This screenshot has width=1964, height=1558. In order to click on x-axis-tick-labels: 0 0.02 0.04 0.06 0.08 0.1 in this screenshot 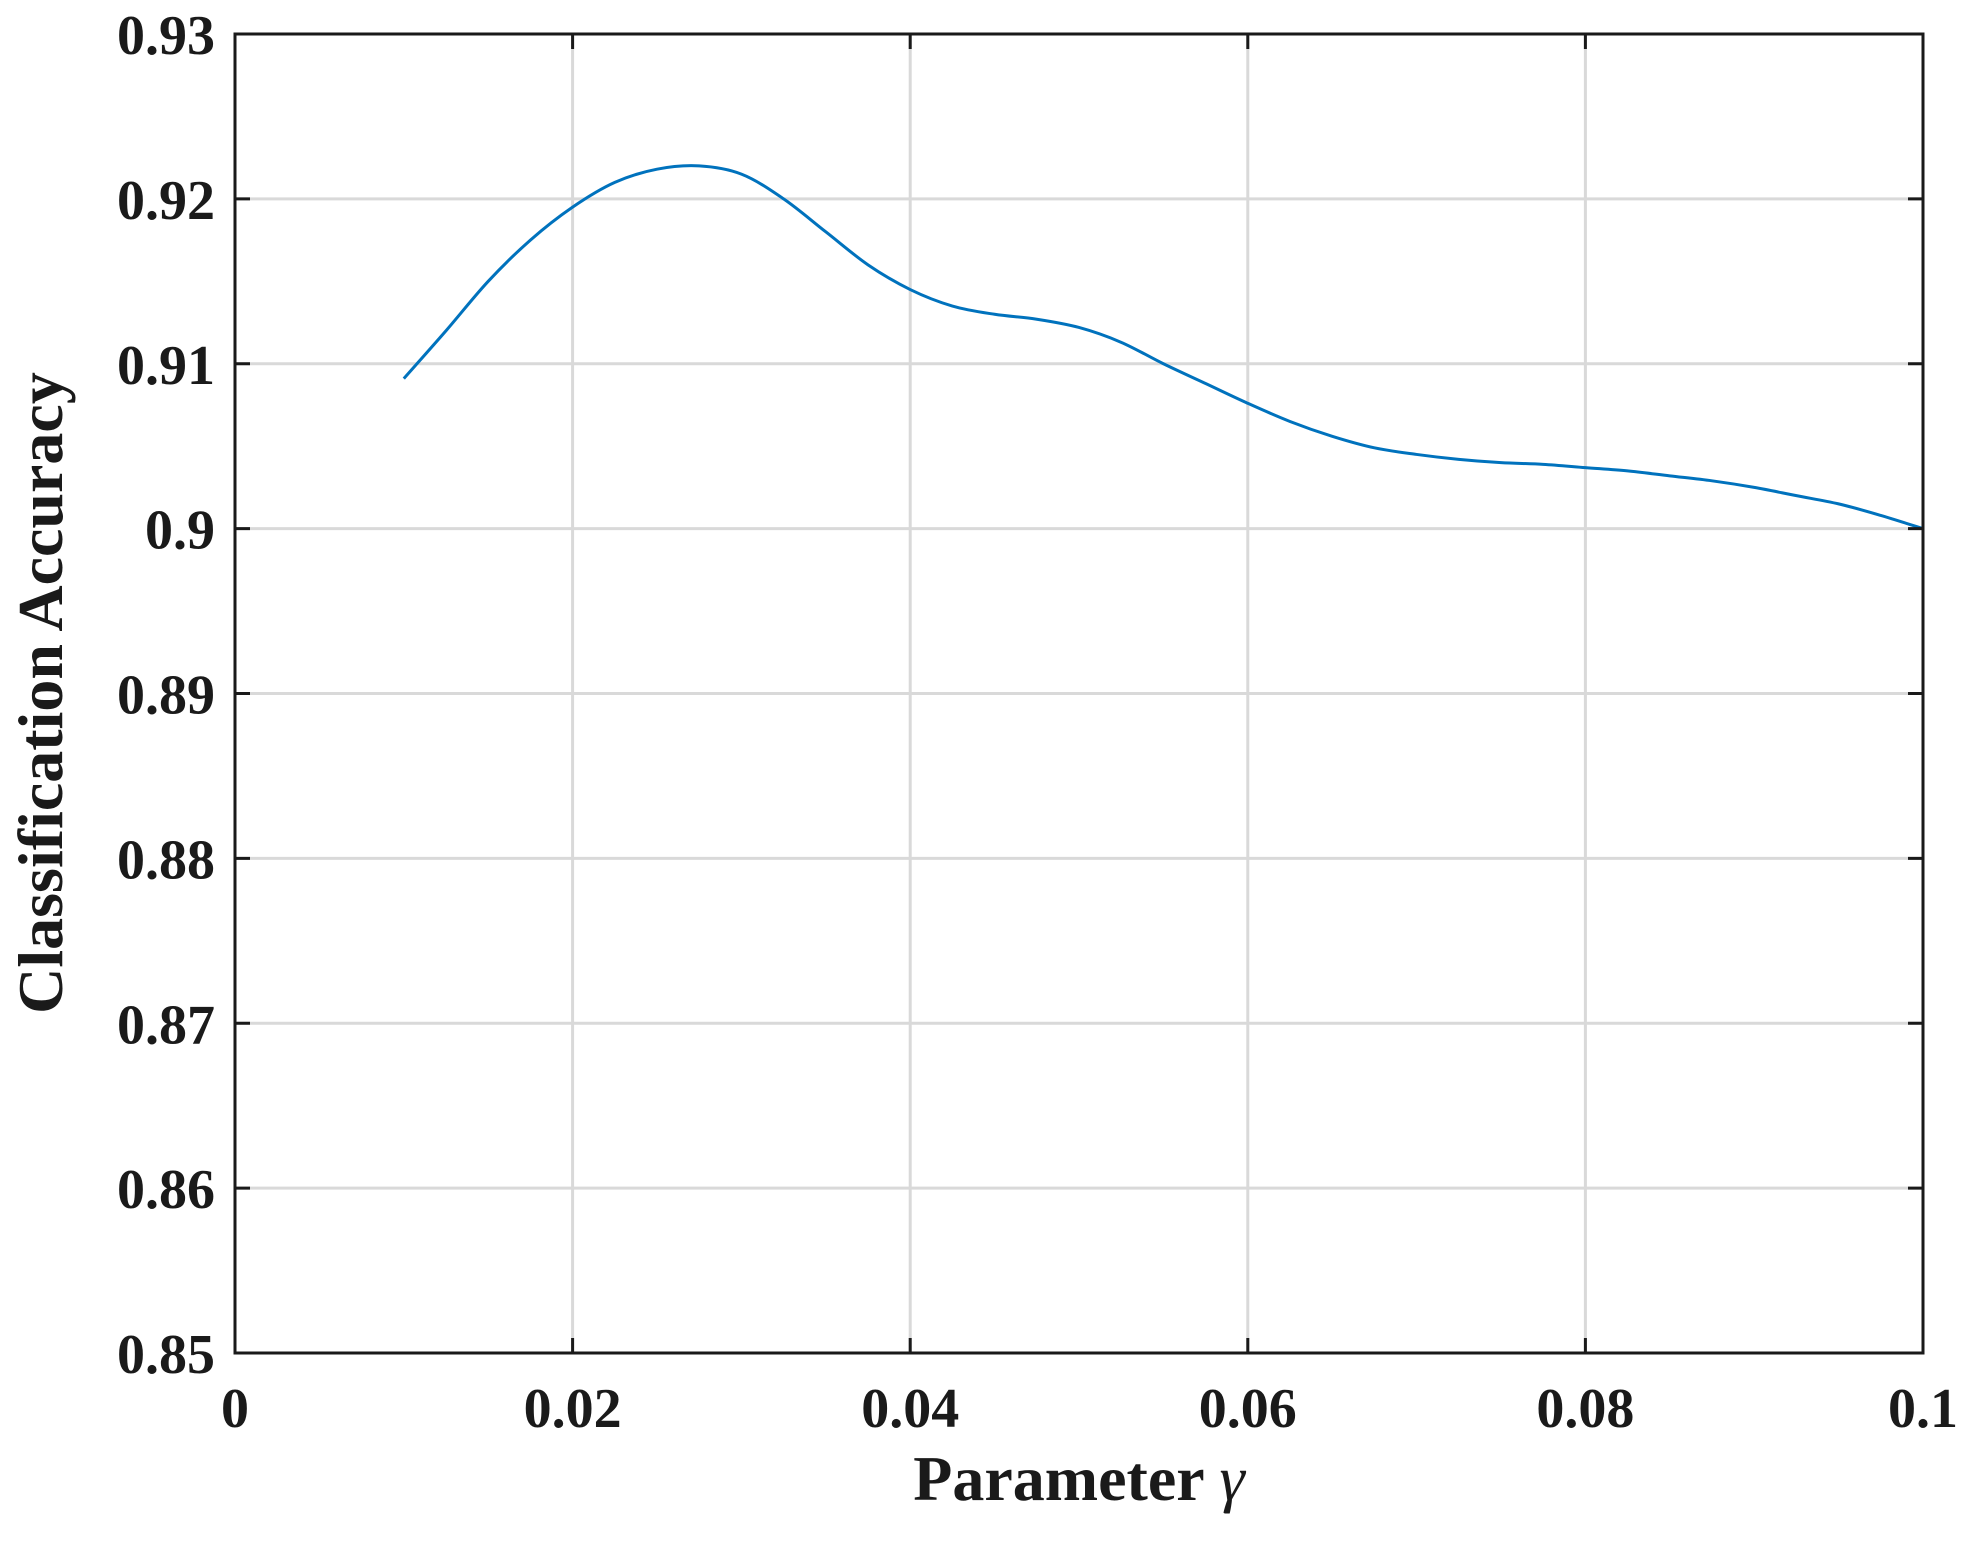, I will do `click(1089, 1409)`.